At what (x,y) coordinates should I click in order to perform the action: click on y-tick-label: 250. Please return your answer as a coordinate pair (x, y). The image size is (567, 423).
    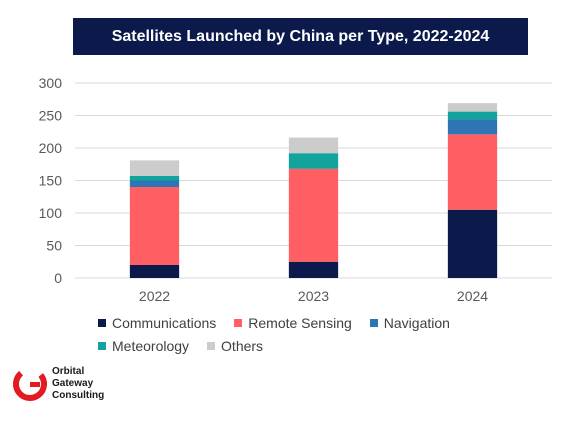
    Looking at the image, I should click on (51, 116).